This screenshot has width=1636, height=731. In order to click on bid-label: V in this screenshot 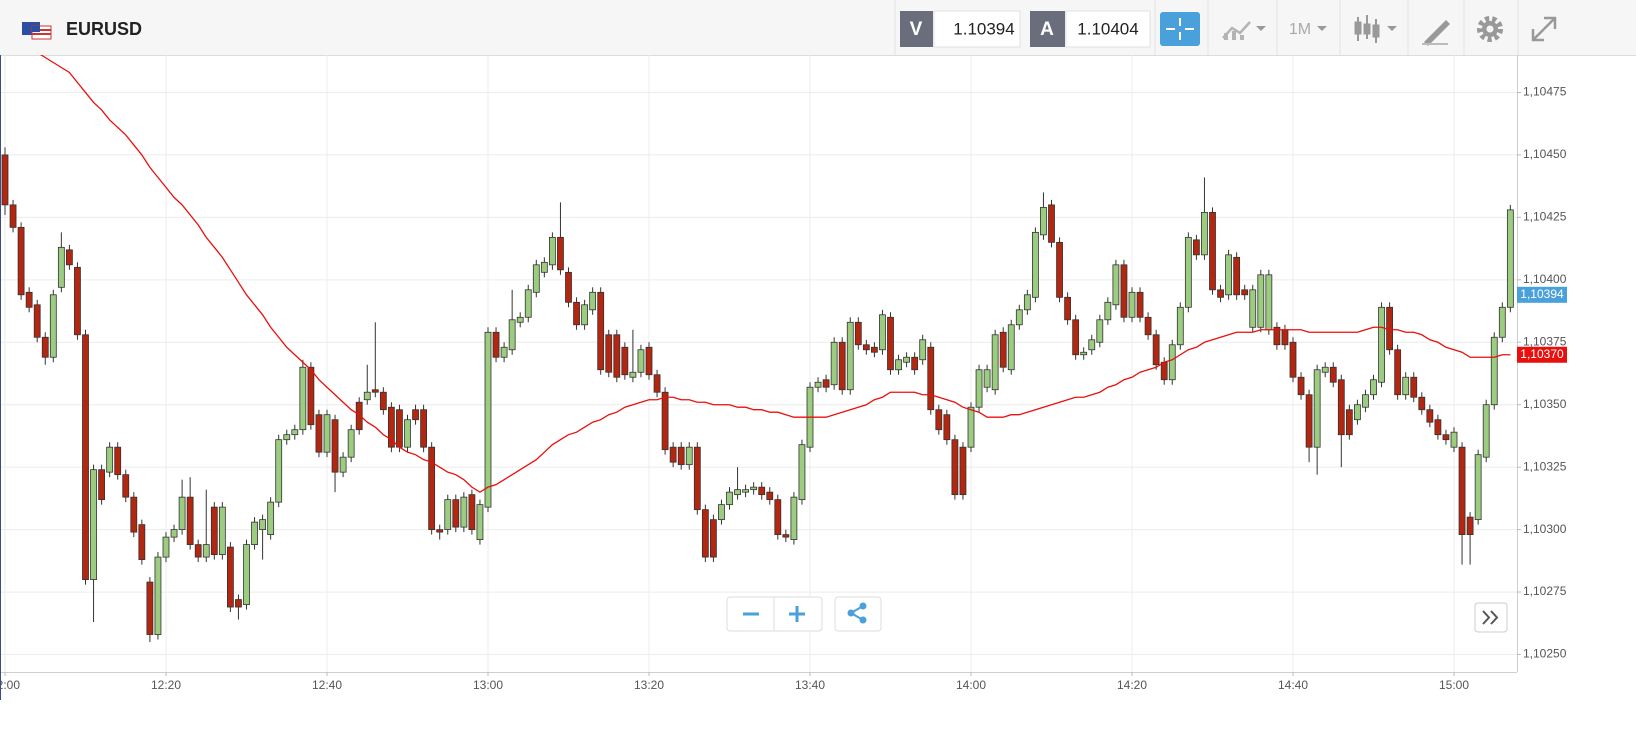, I will do `click(916, 29)`.